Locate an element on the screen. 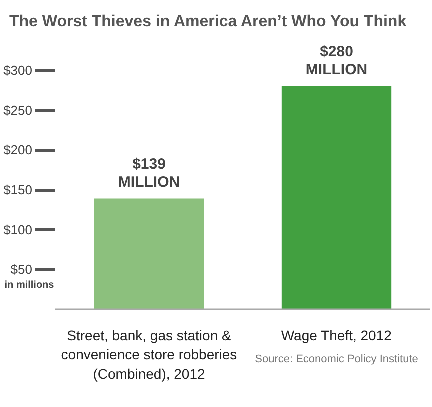 This screenshot has height=407, width=432. y-tick-label: $200 is located at coordinates (18, 150).